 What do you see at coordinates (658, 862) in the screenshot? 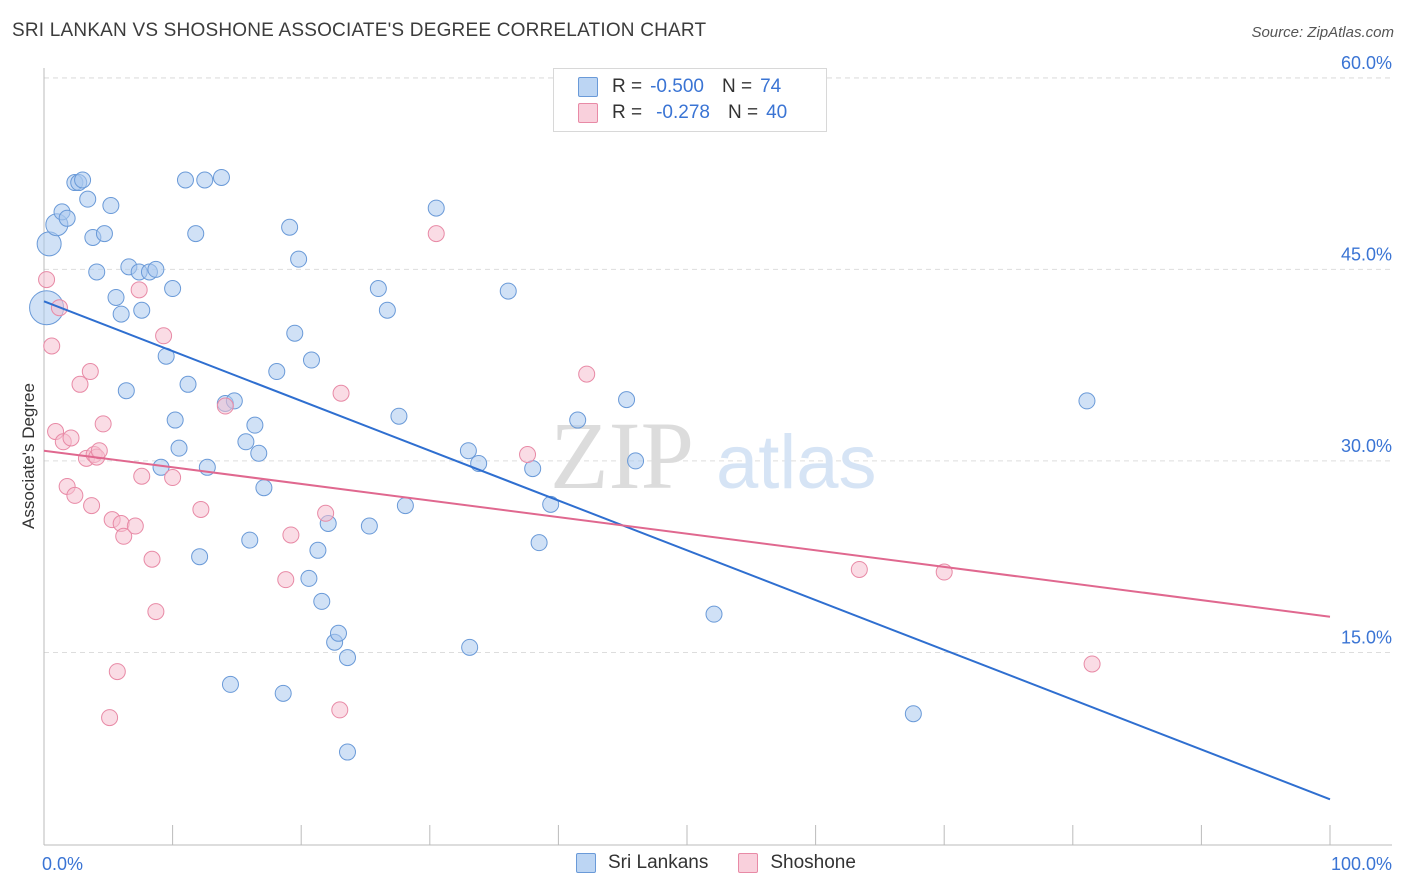
I see `legend-label-sri-lankans: Sri Lankans` at bounding box center [658, 862].